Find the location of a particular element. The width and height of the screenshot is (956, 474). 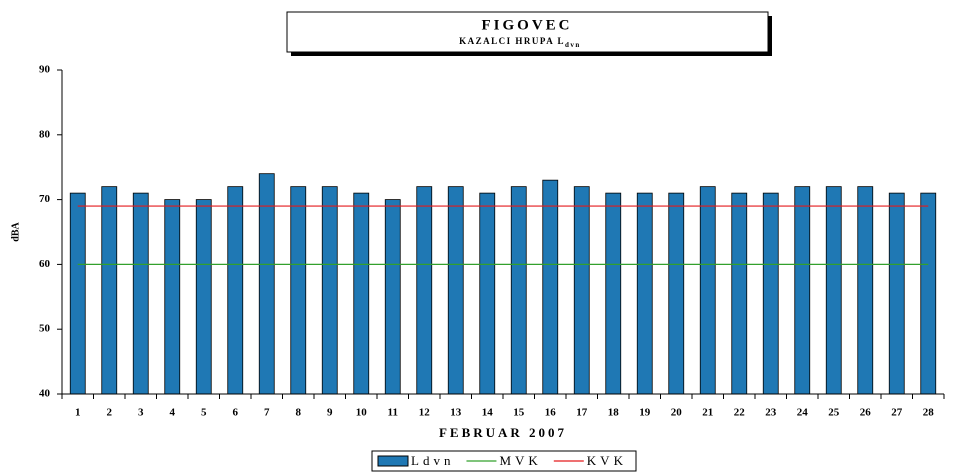

x-tick-label: 15 is located at coordinates (519, 413).